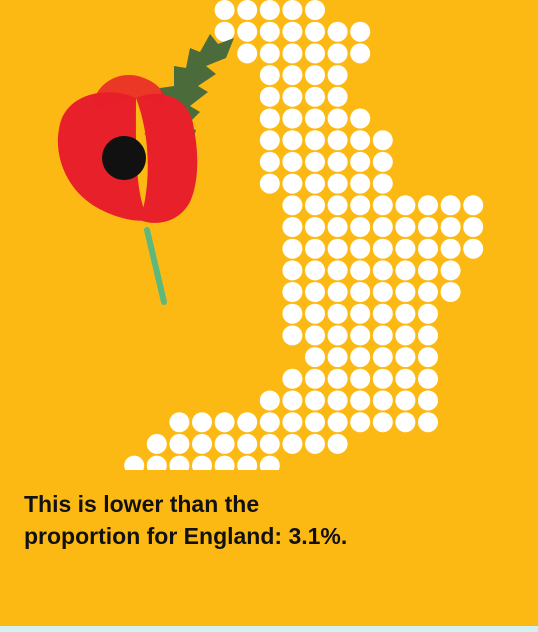 Image resolution: width=538 pixels, height=632 pixels. What do you see at coordinates (142, 504) in the screenshot?
I see `caption-line: This is lower than the` at bounding box center [142, 504].